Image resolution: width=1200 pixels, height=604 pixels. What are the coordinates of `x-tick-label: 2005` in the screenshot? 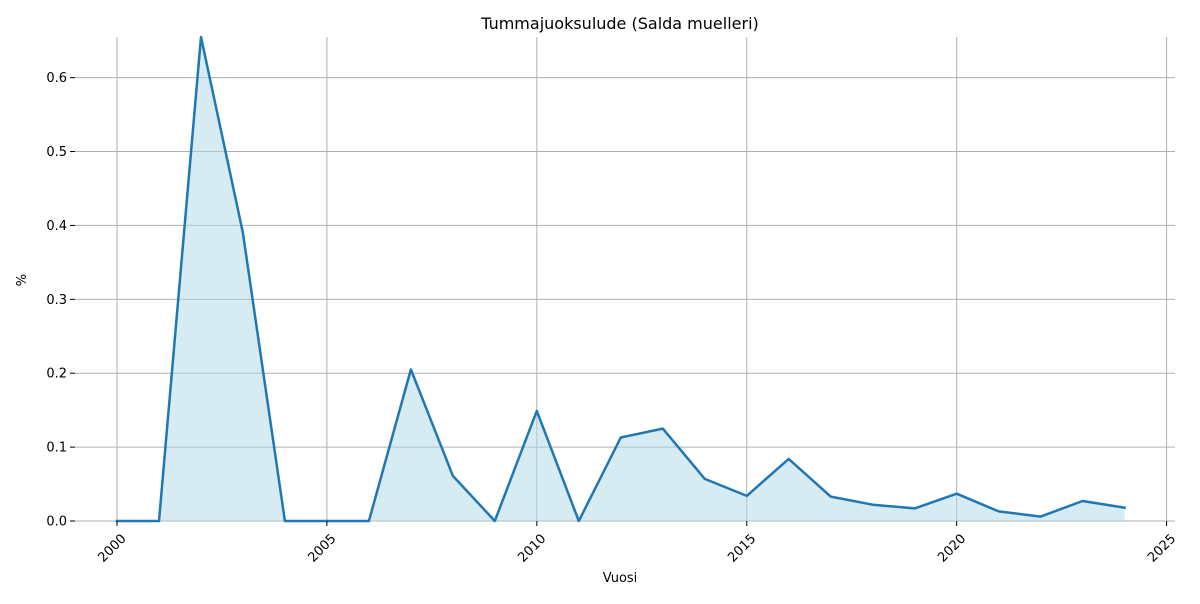 It's located at (322, 549).